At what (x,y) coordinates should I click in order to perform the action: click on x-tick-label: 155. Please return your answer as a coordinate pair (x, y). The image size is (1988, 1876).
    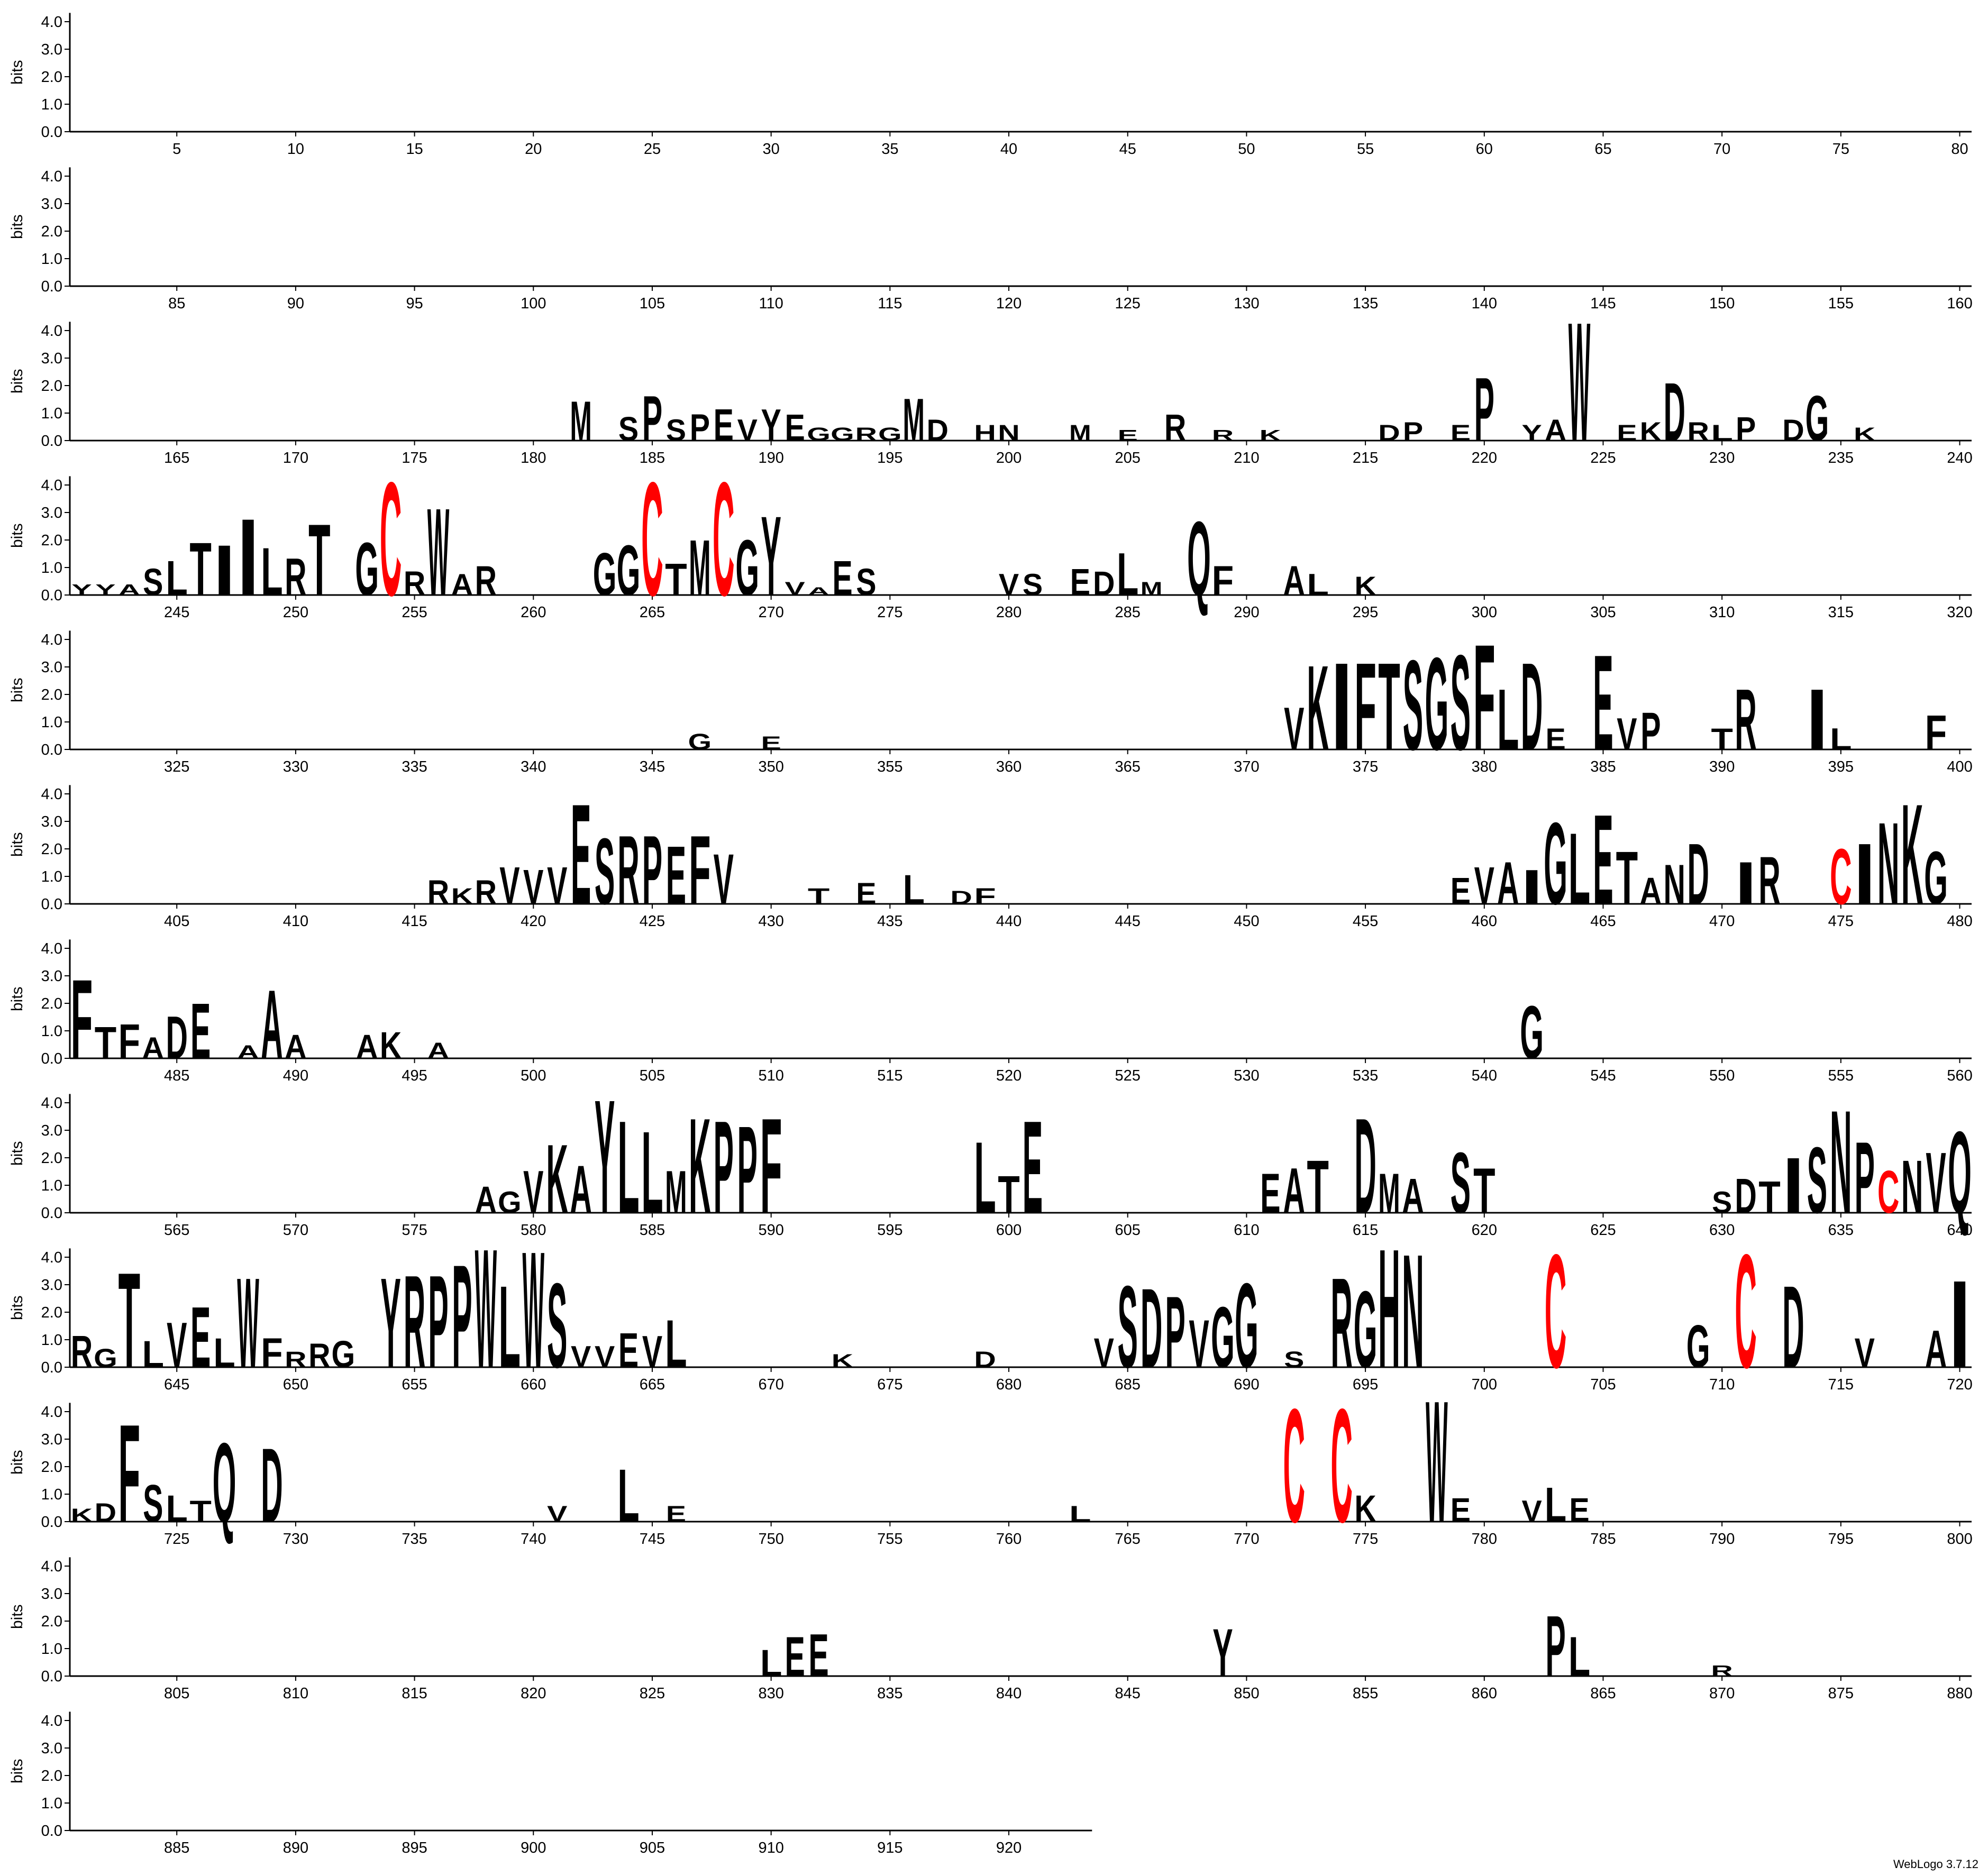
    Looking at the image, I should click on (1841, 303).